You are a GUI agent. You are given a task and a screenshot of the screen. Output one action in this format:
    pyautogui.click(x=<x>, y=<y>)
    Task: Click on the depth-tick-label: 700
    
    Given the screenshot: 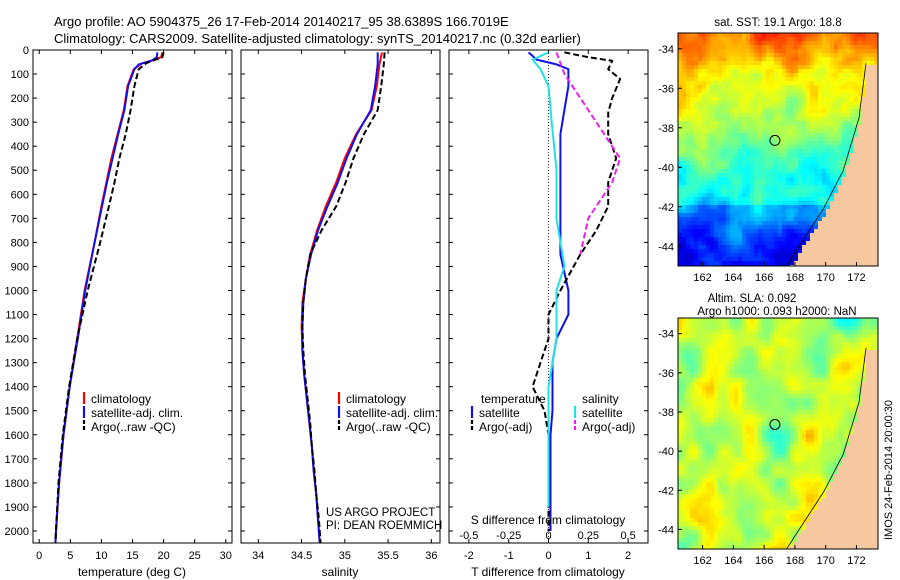 What is the action you would take?
    pyautogui.click(x=20, y=219)
    